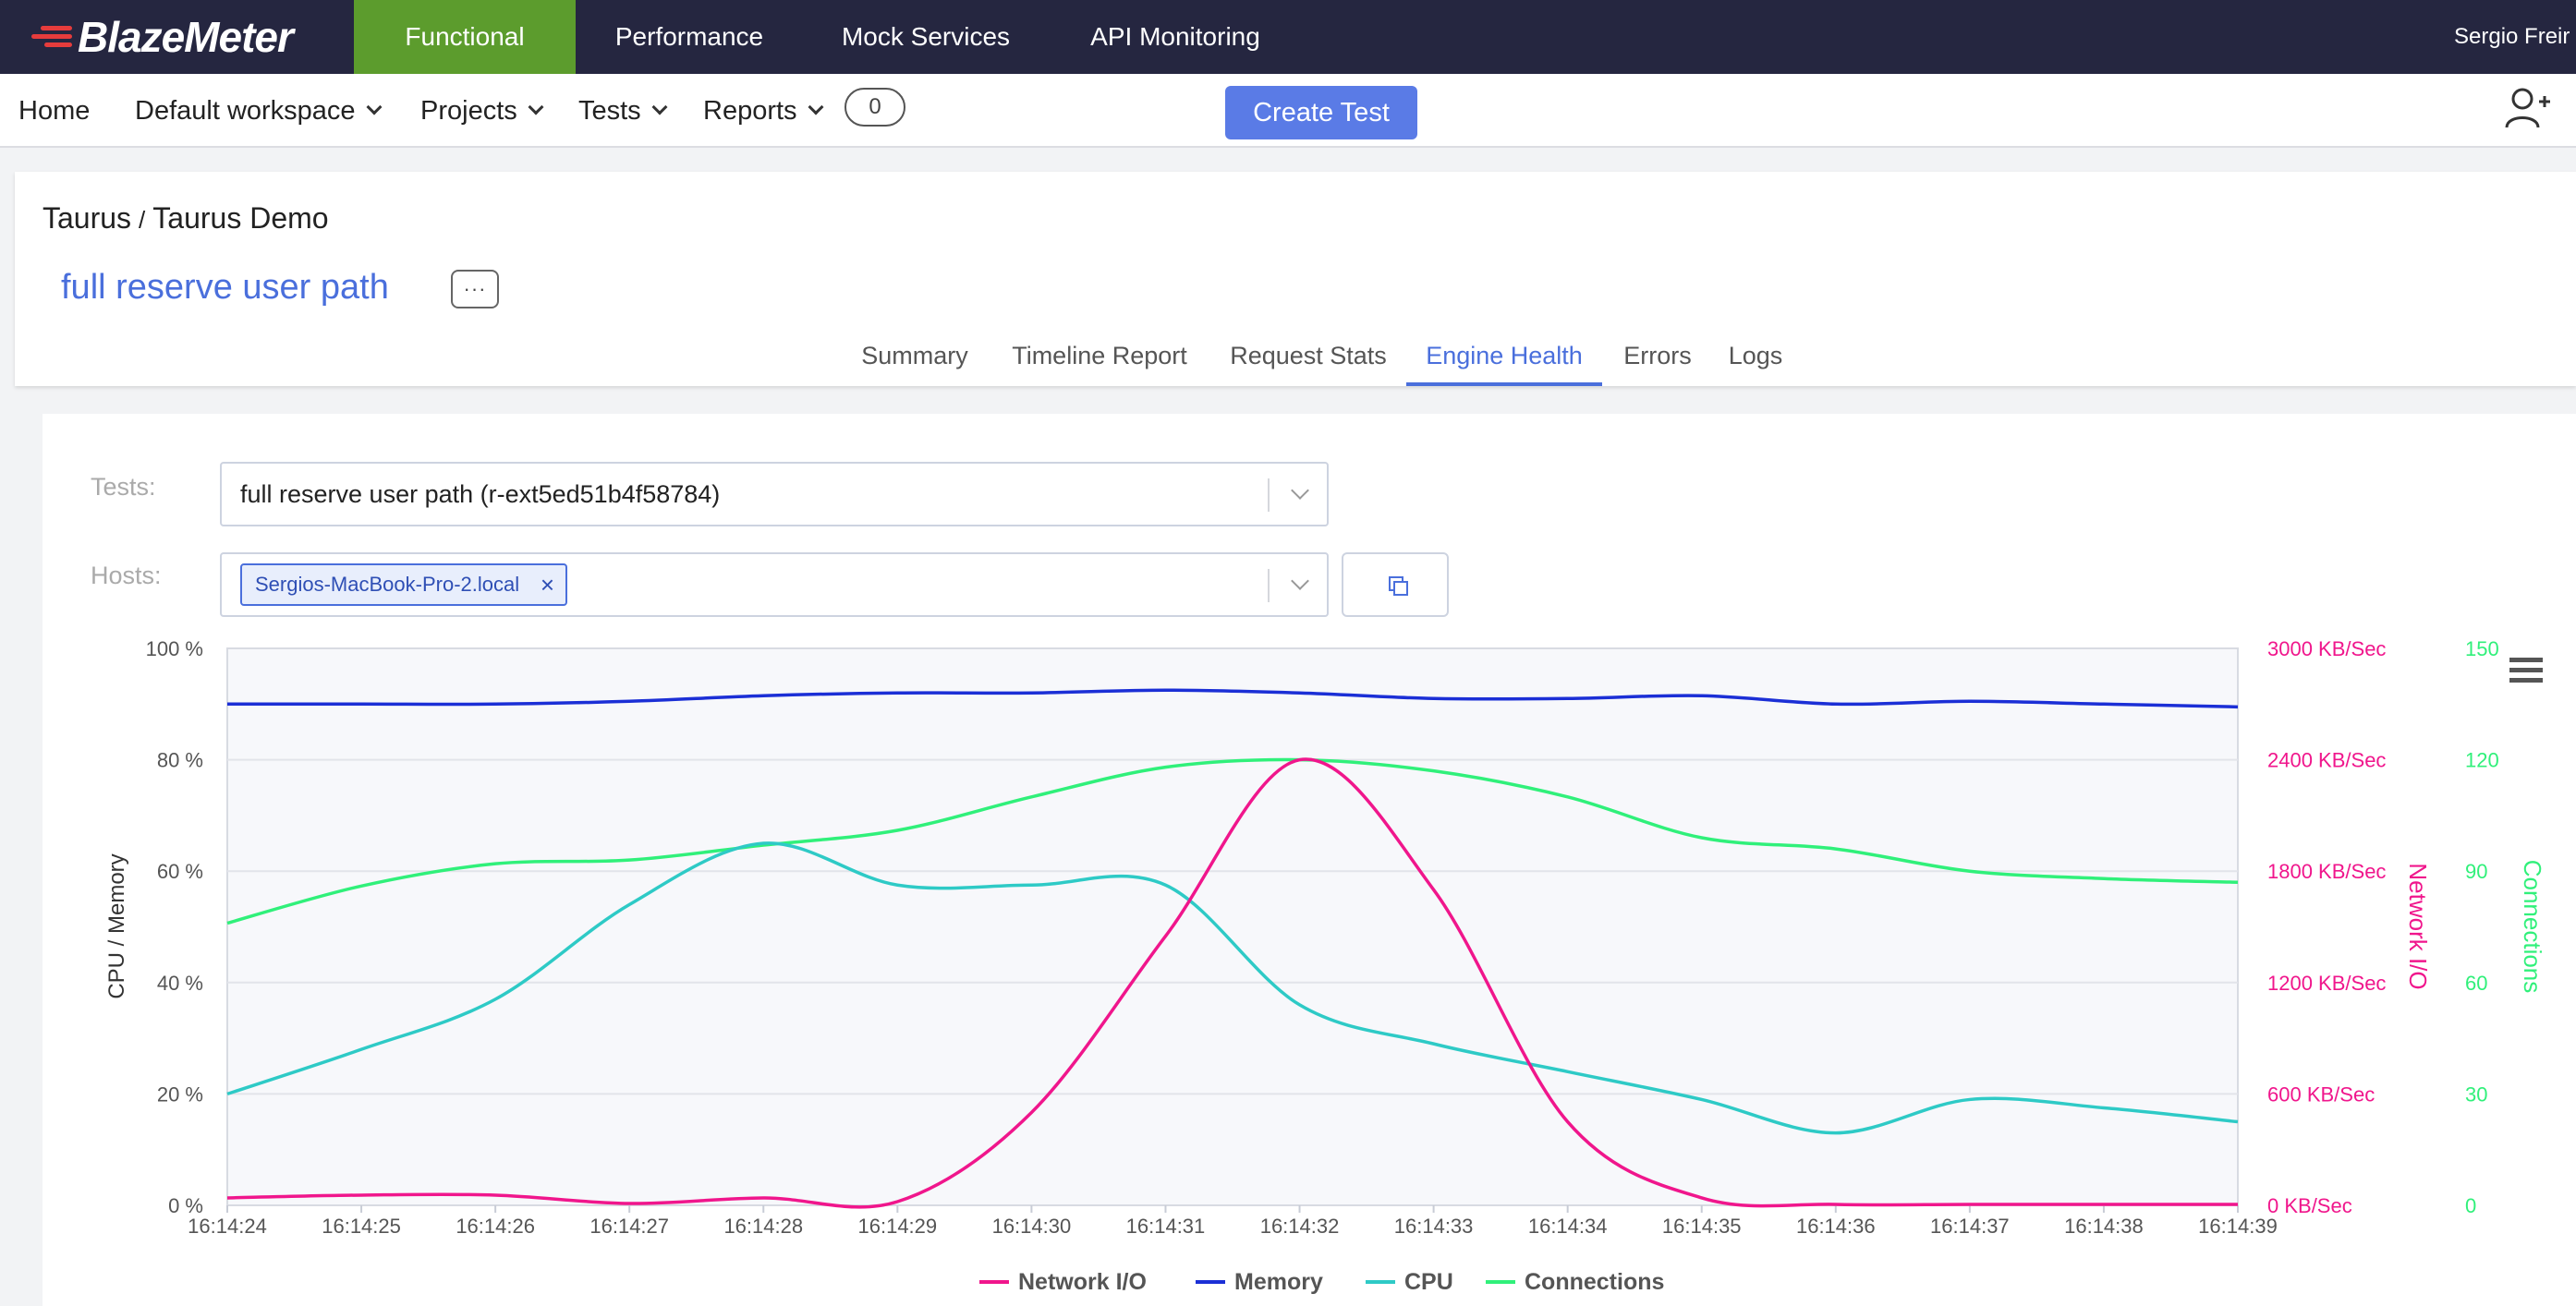  Describe the element at coordinates (750, 110) in the screenshot. I see `reports-label: Reports` at that location.